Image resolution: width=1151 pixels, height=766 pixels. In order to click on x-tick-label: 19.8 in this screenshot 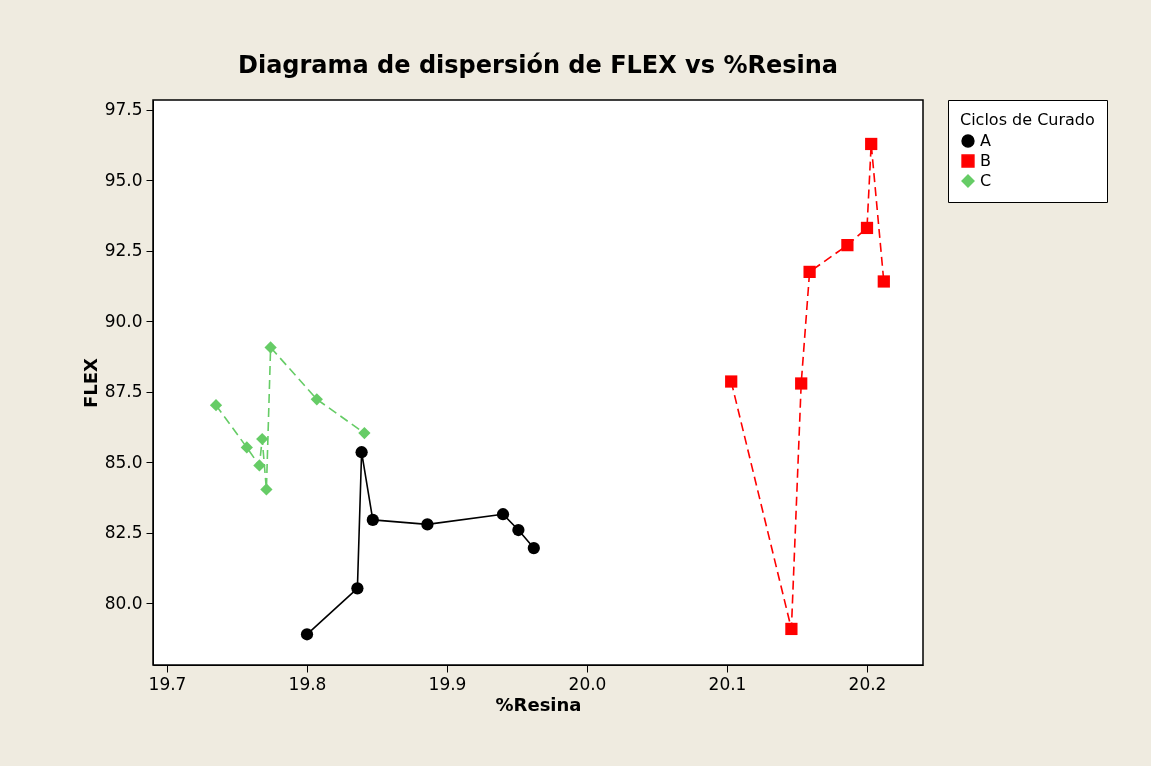, I will do `click(307, 683)`.